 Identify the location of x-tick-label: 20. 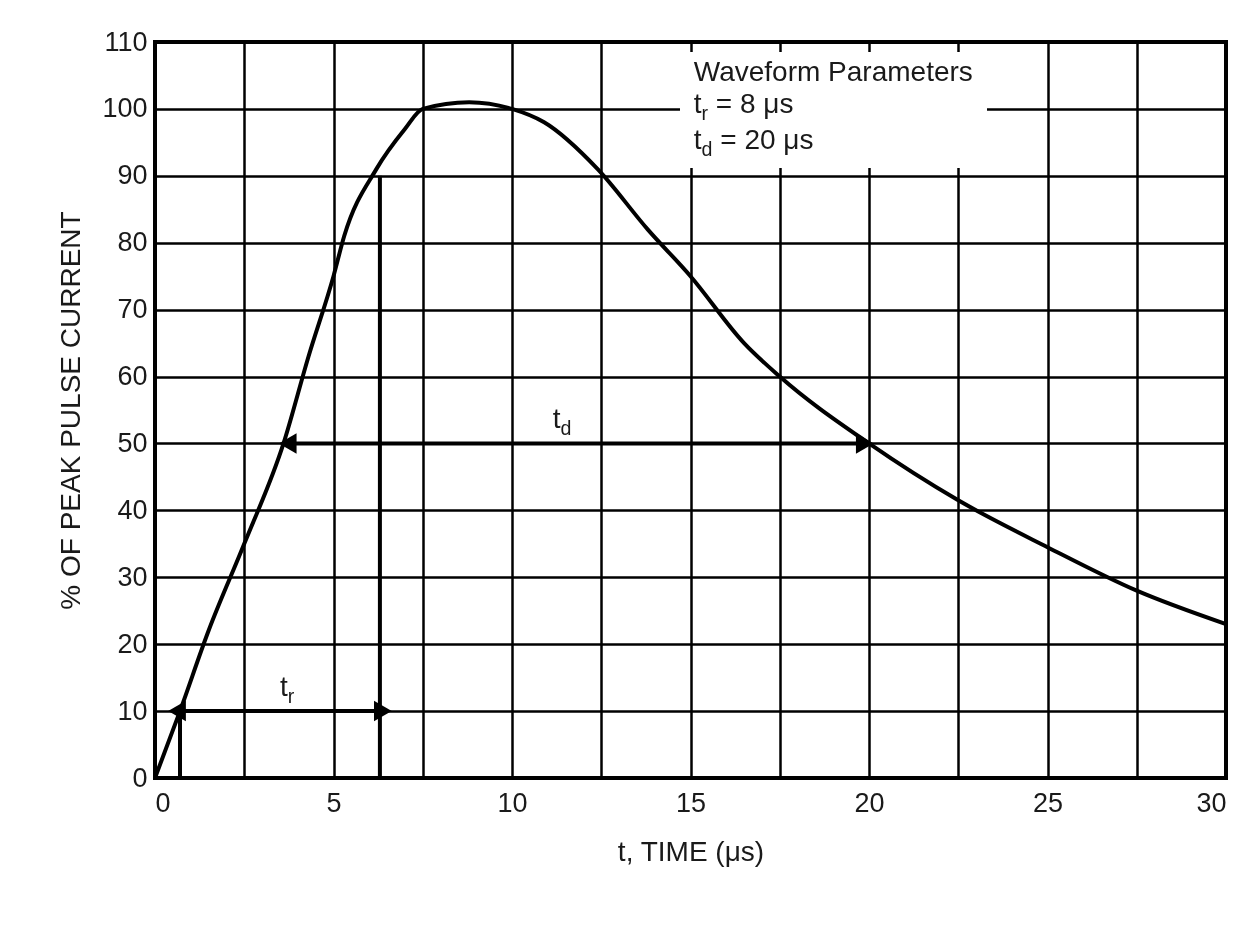
(869, 802).